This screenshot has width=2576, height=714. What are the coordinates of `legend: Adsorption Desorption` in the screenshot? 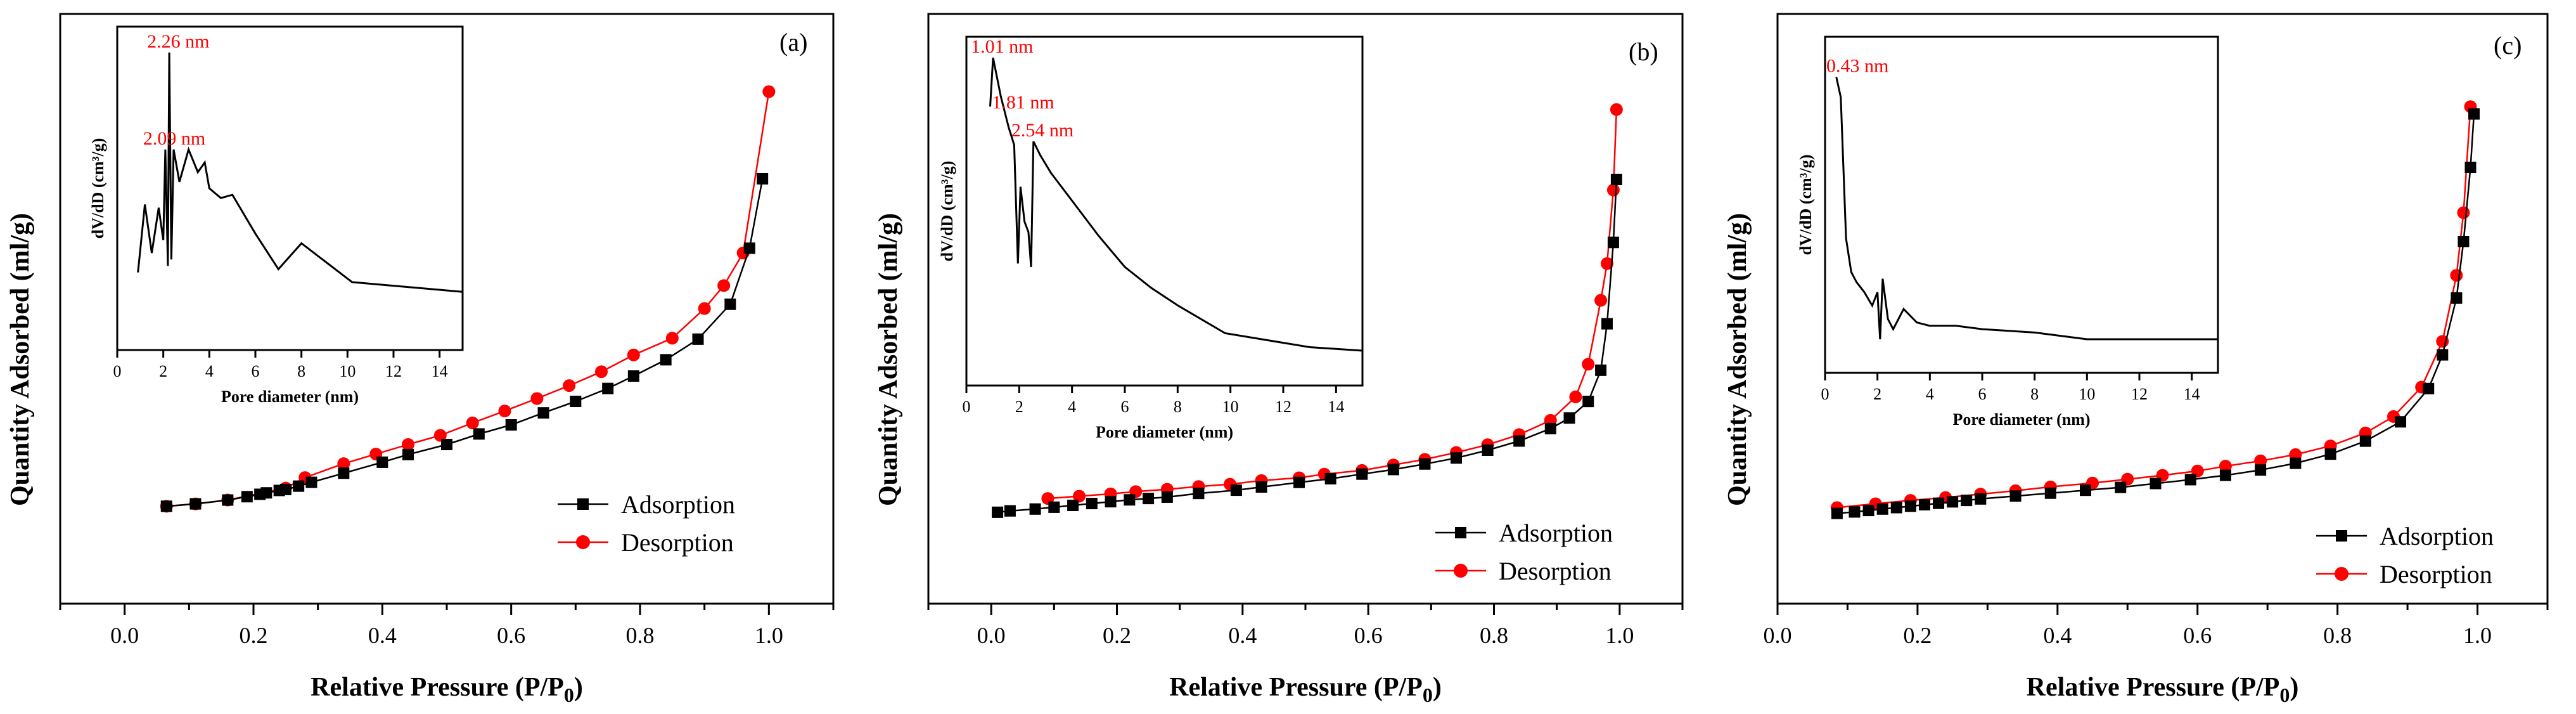 It's located at (2405, 555).